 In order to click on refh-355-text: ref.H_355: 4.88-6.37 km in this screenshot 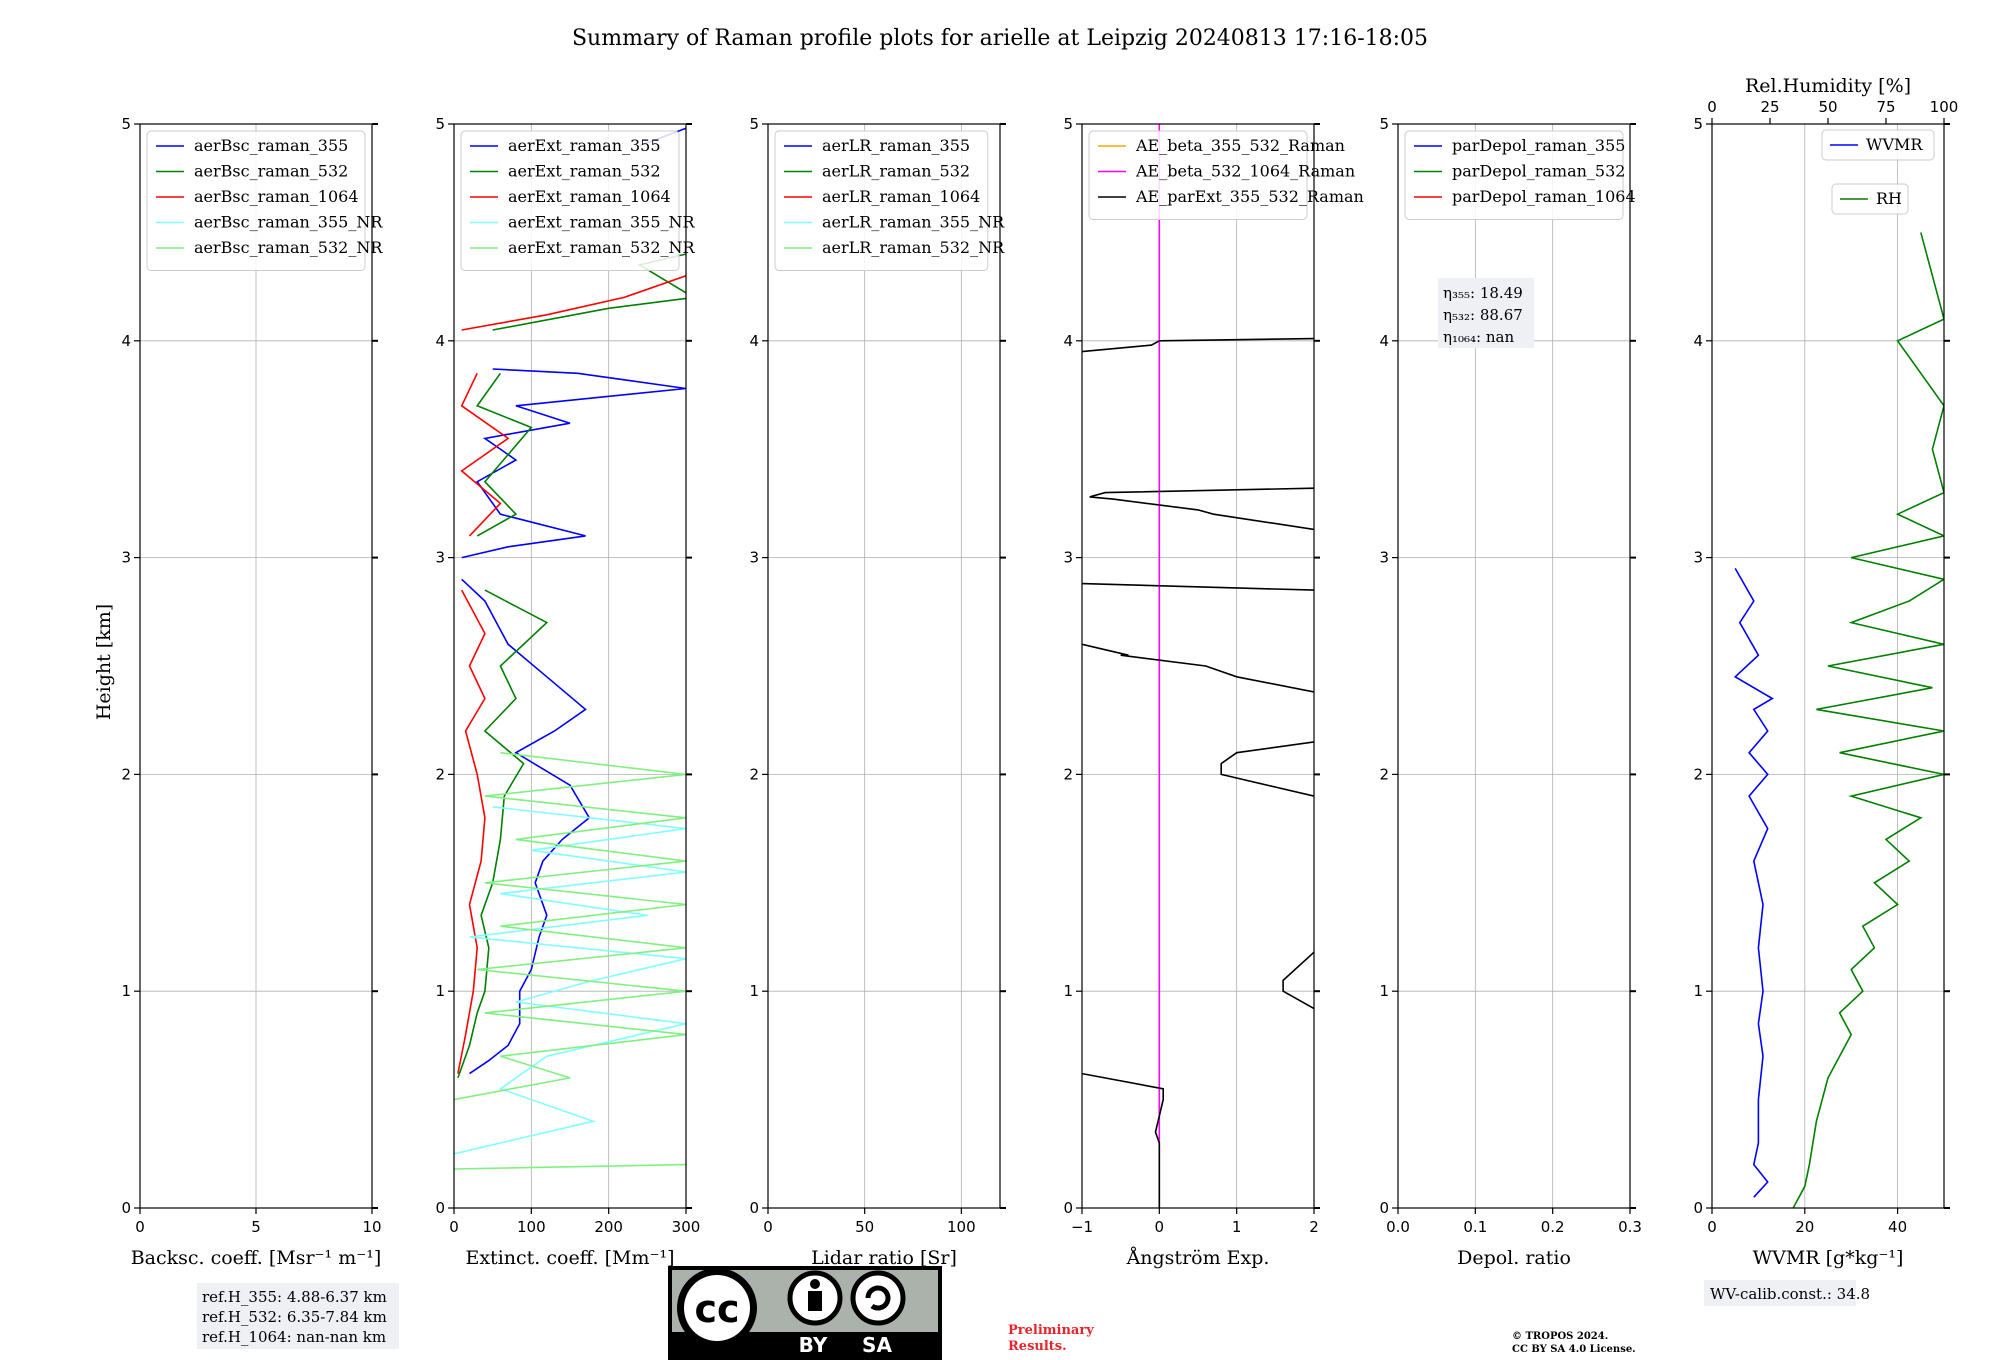, I will do `click(294, 1297)`.